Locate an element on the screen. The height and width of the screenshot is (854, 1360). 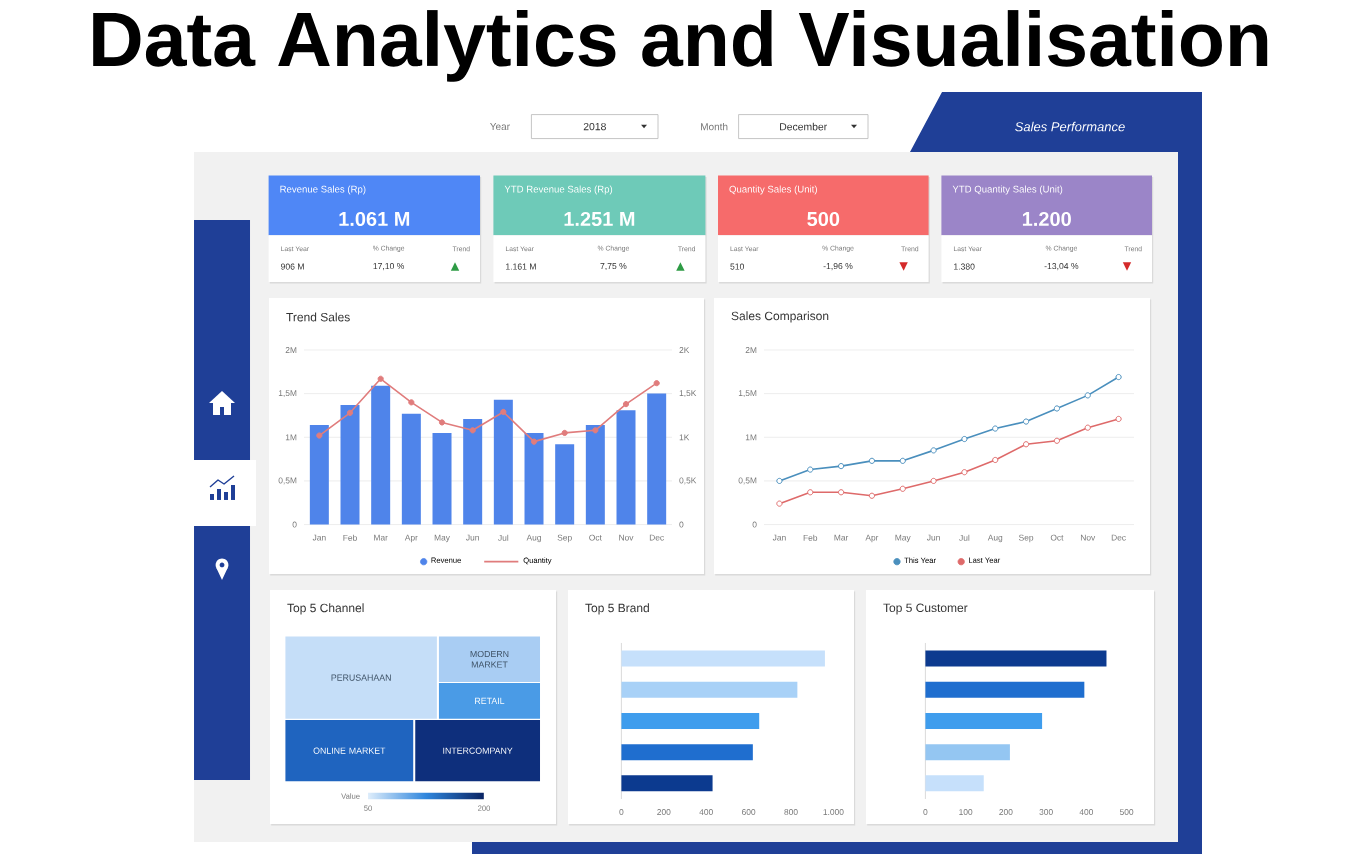
text: 1.061 M is located at coordinates (374, 219).